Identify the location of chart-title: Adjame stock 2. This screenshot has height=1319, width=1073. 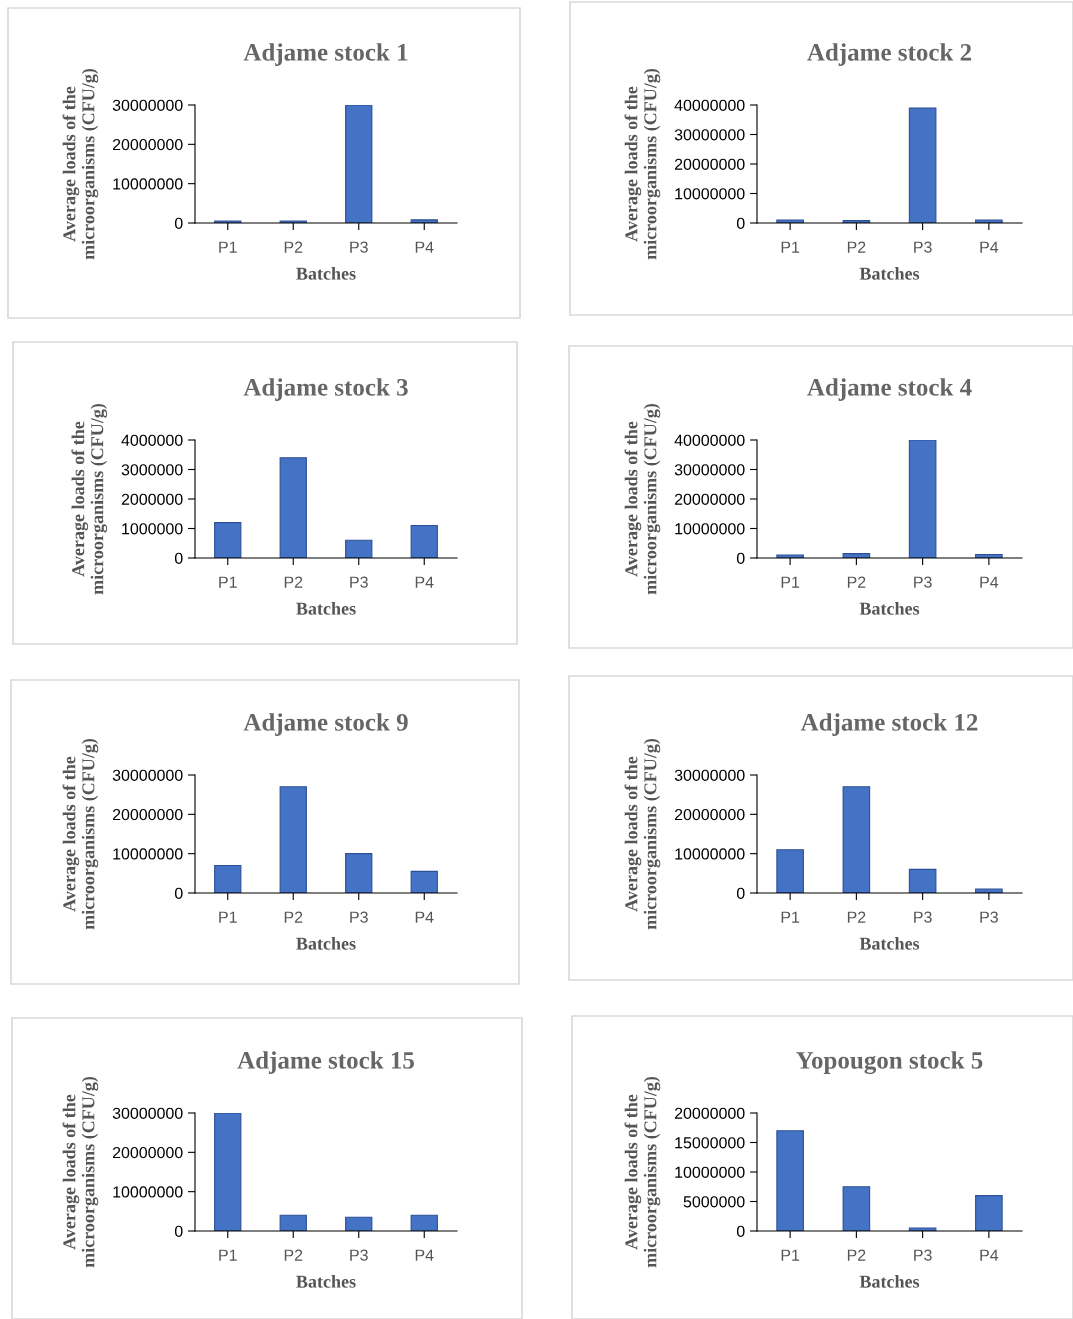
(889, 54).